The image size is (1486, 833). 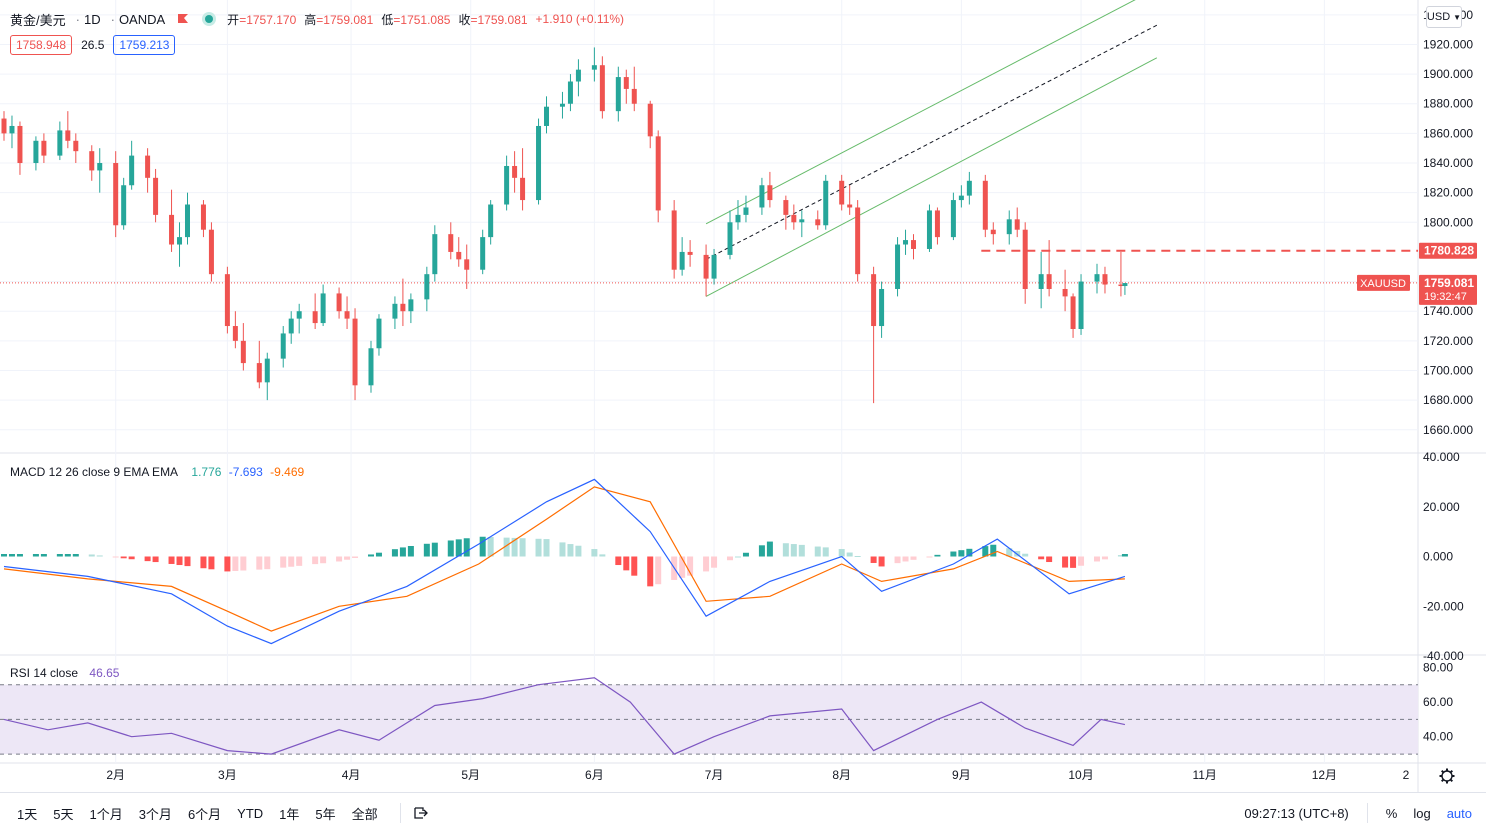 I want to click on range-button-1m: 1个月, so click(x=106, y=814).